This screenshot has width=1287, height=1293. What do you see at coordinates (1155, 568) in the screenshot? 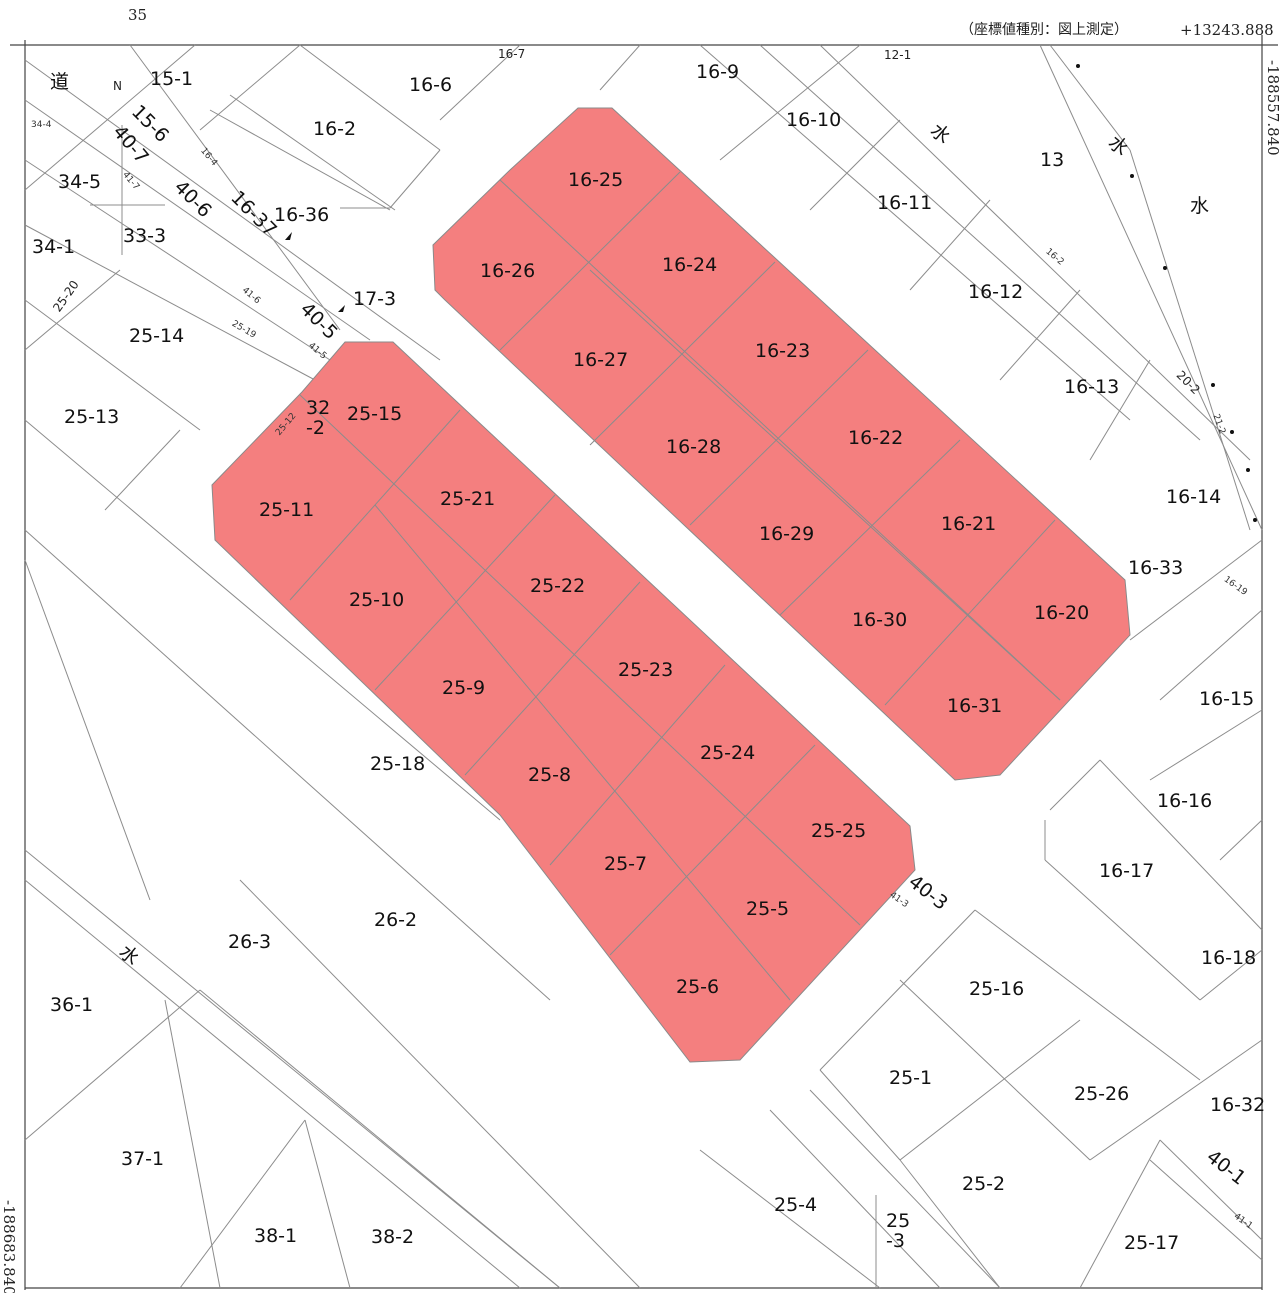
I see `parcel-label: 16-33` at bounding box center [1155, 568].